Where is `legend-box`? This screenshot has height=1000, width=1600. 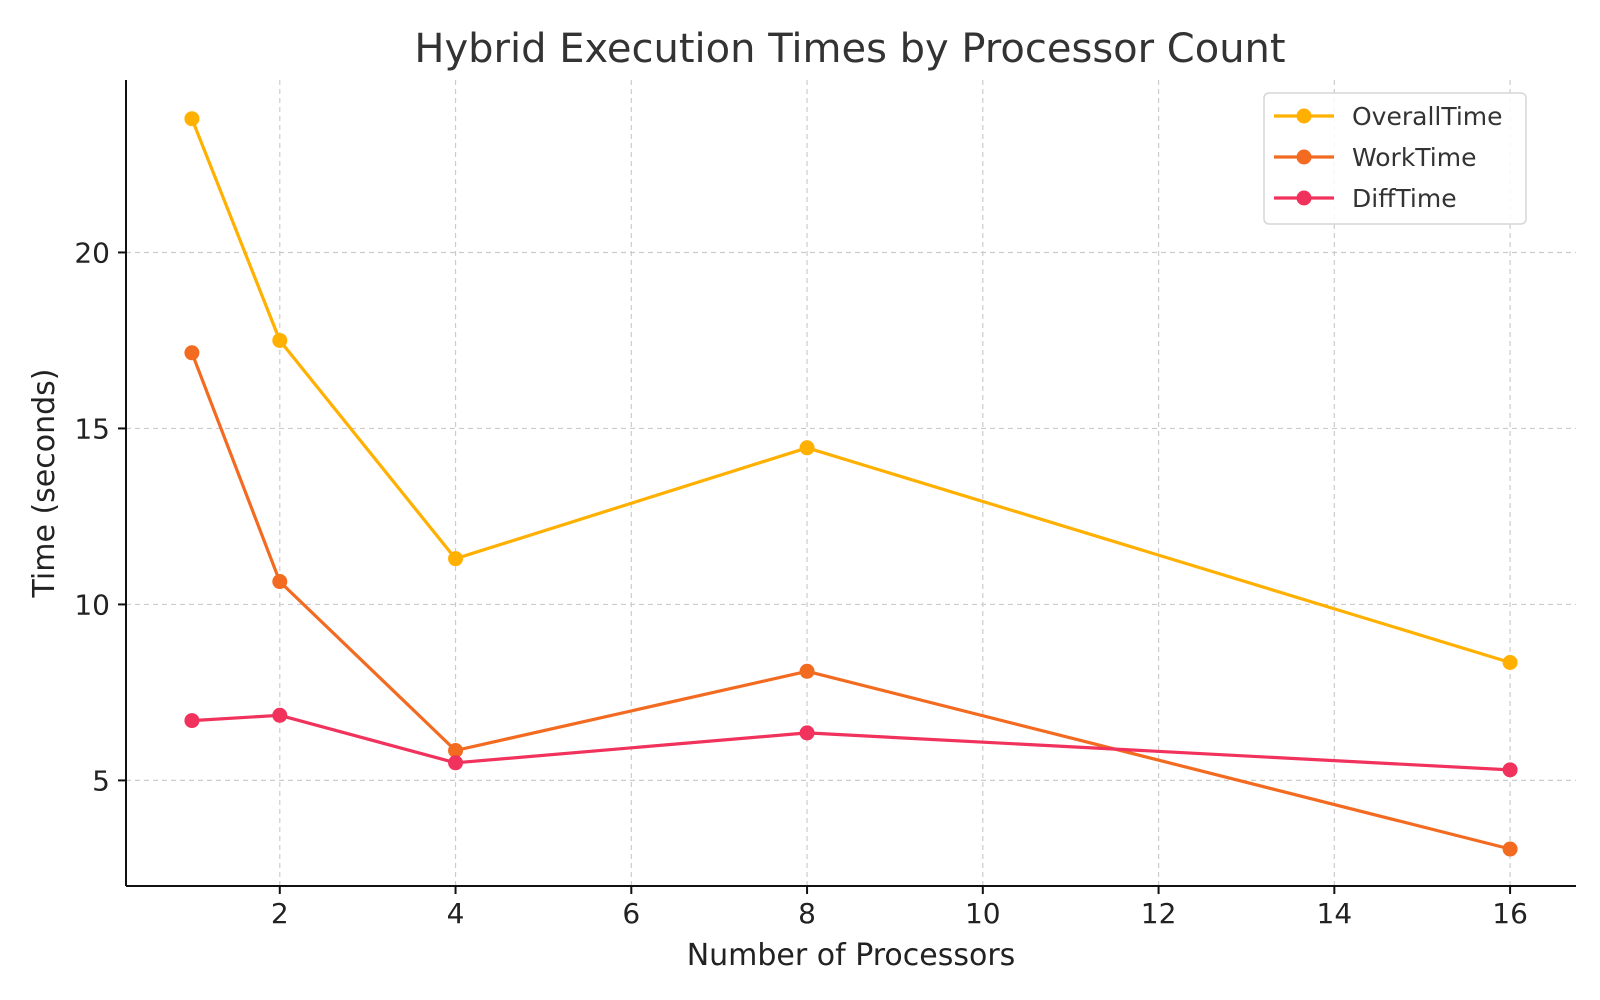 legend-box is located at coordinates (1395, 158).